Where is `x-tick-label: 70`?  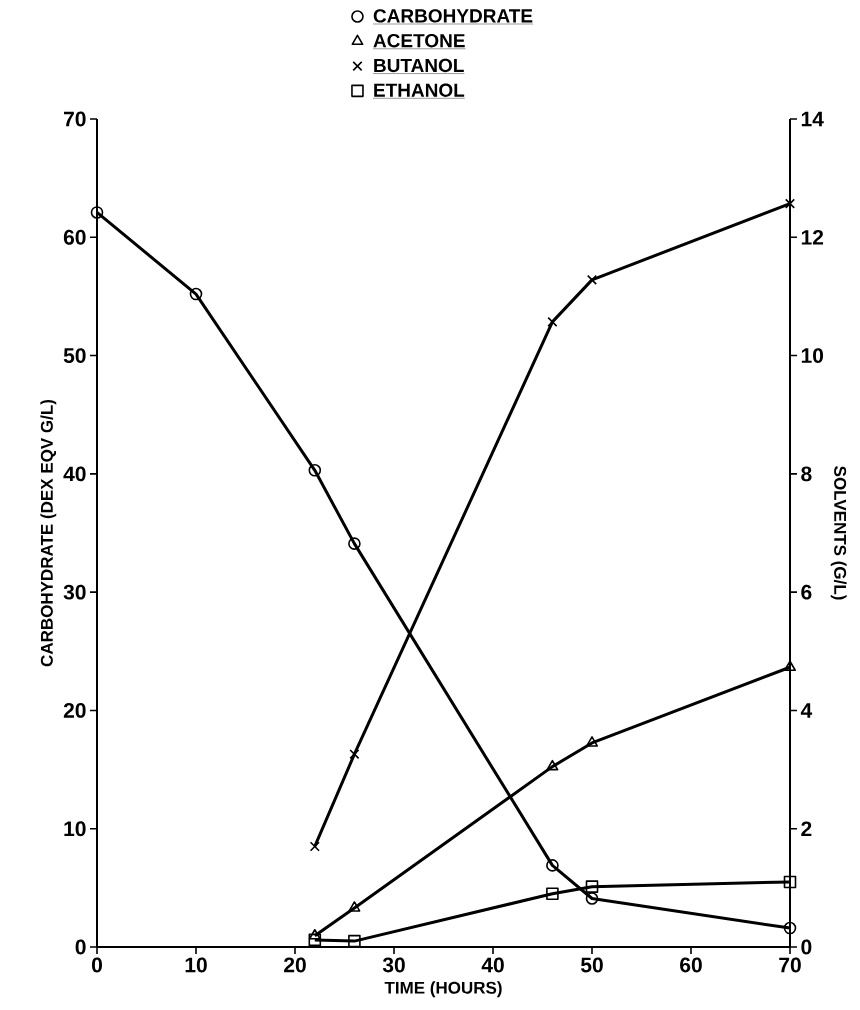 x-tick-label: 70 is located at coordinates (790, 965).